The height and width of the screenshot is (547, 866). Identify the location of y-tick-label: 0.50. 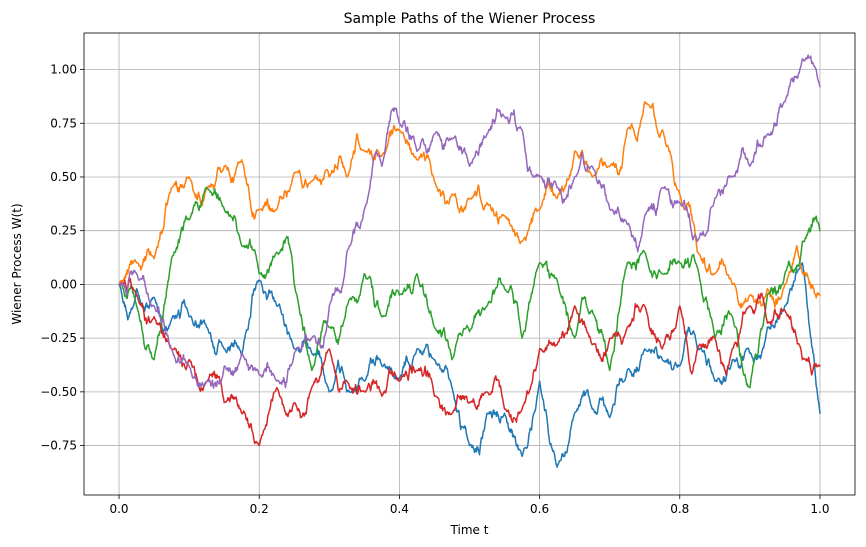
(63, 177).